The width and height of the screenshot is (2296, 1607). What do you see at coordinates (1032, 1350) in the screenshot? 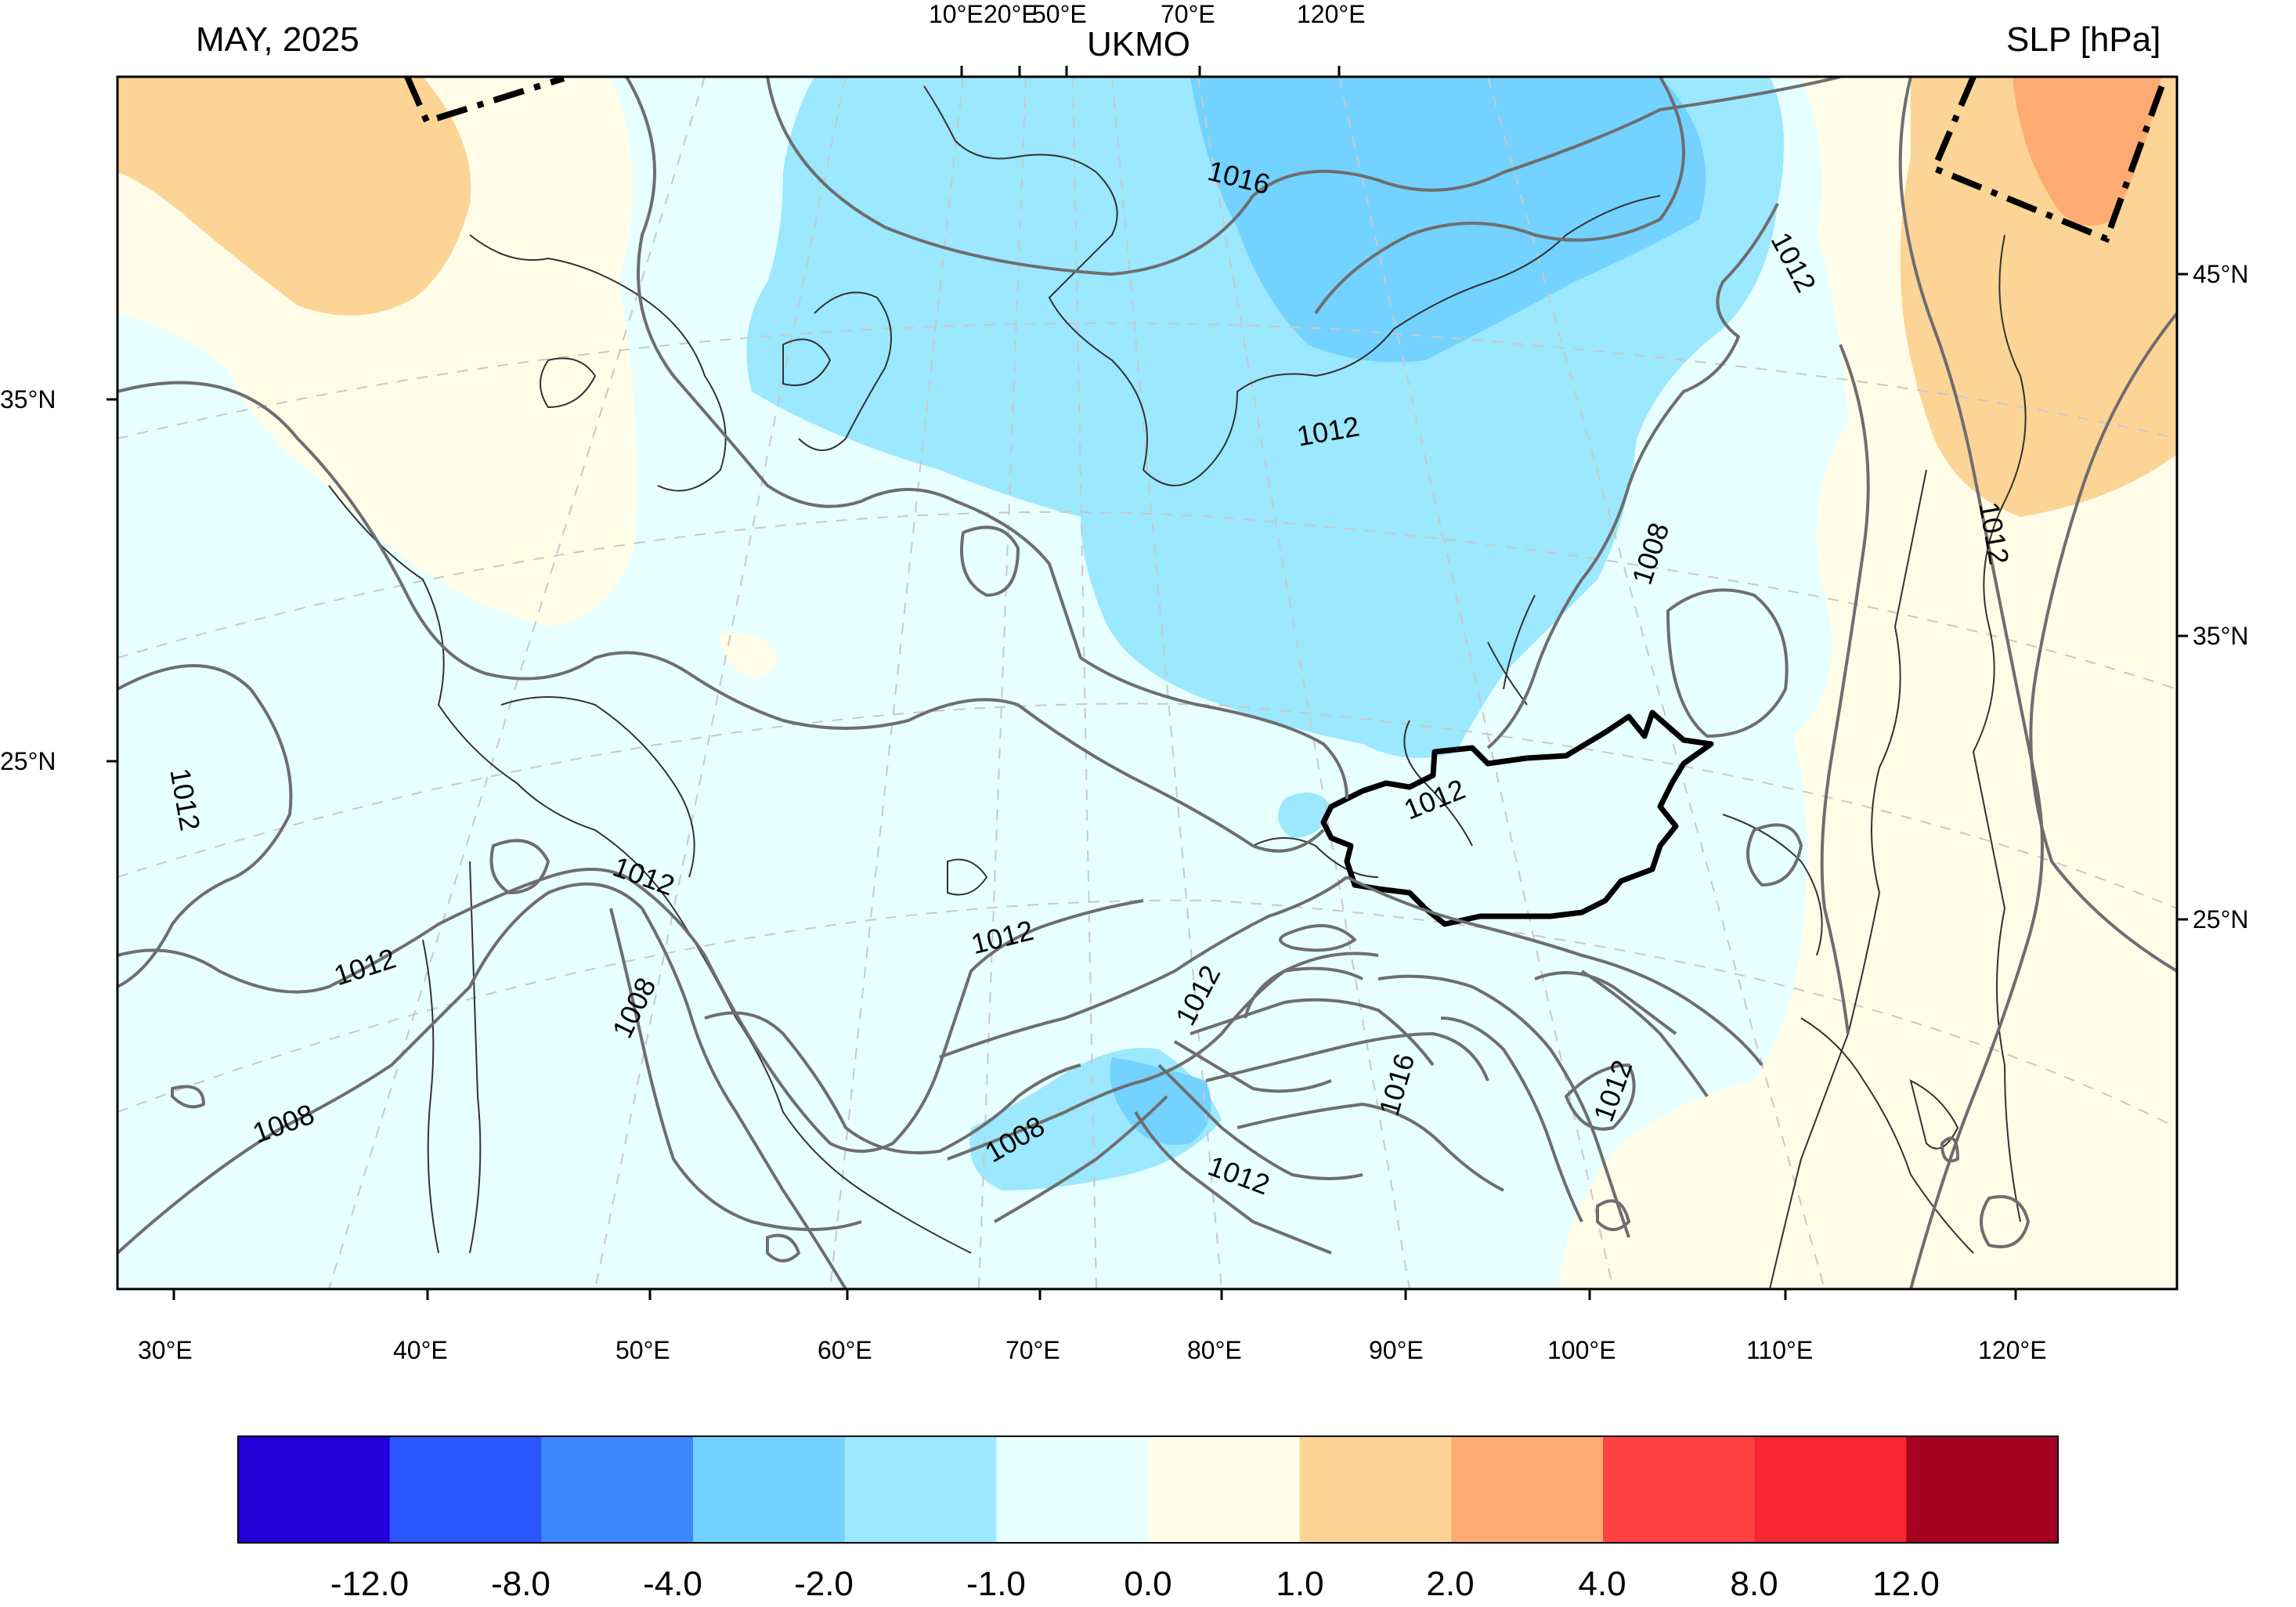
I see `bottom-lon-tick: 70°E` at bounding box center [1032, 1350].